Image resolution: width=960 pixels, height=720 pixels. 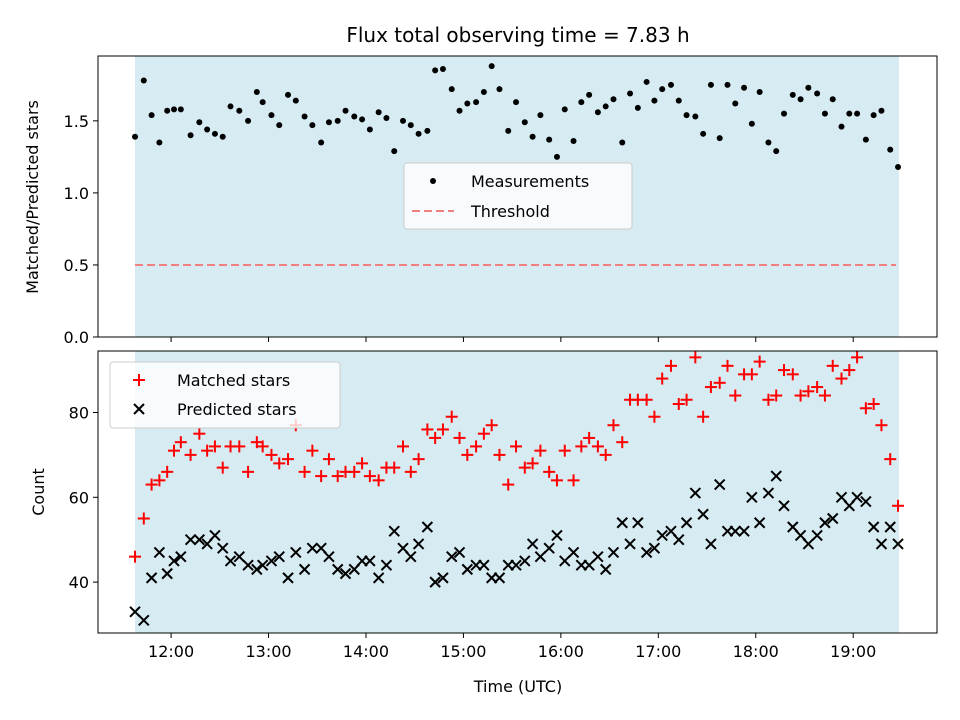 What do you see at coordinates (268, 651) in the screenshot?
I see `bottom-x-tick-label: 13:00` at bounding box center [268, 651].